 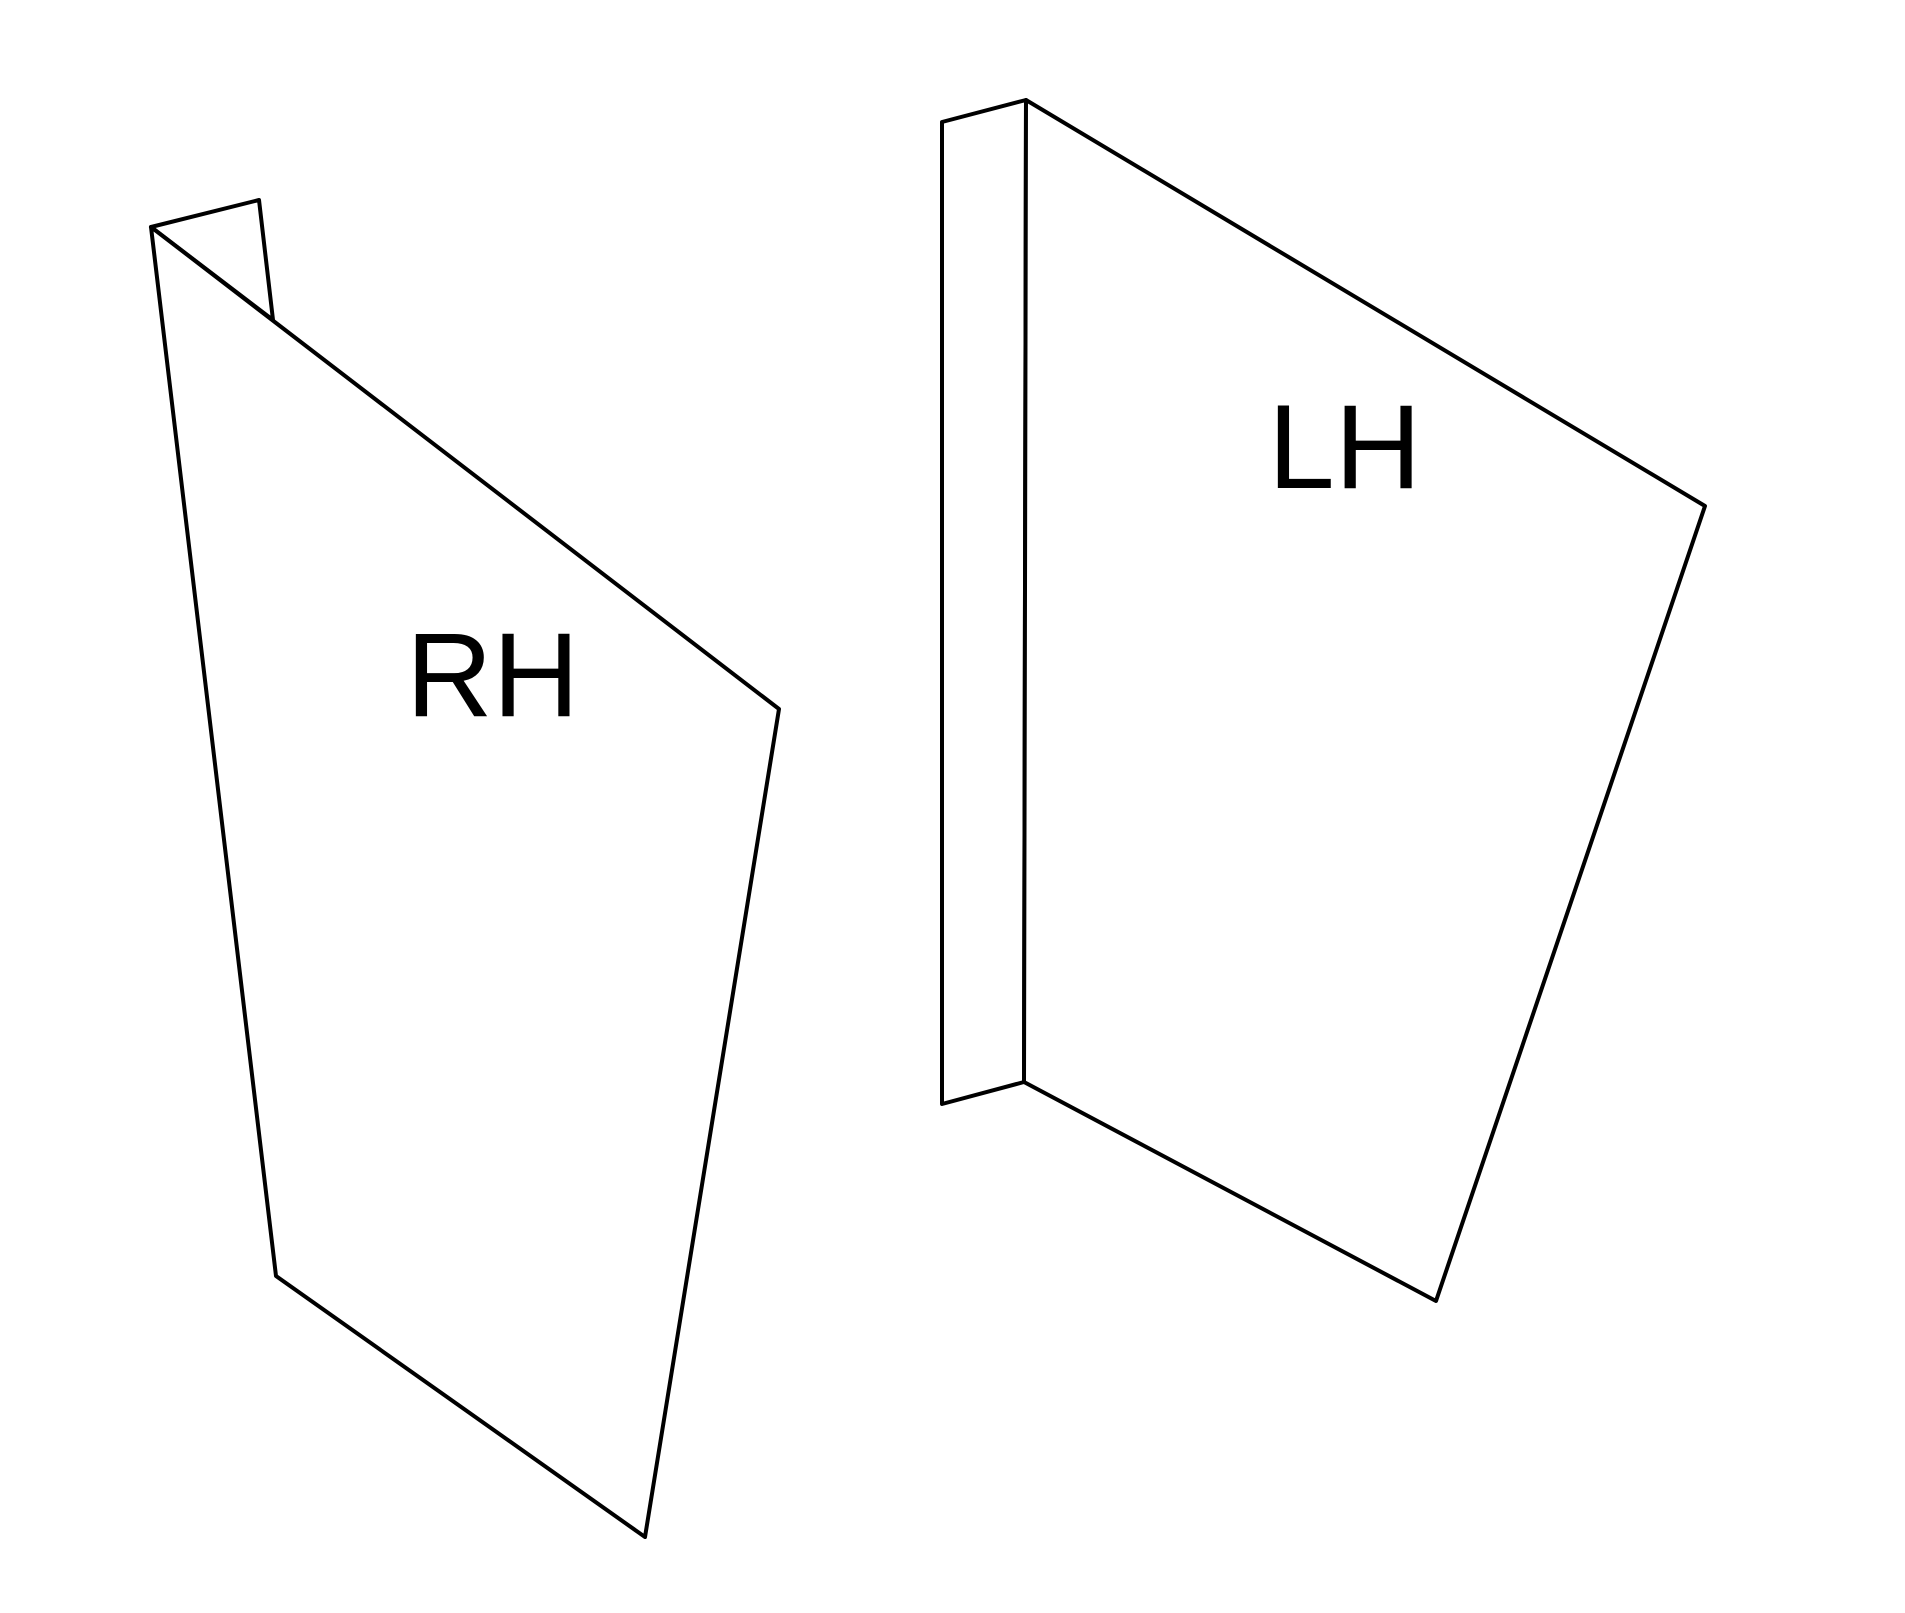 What do you see at coordinates (984, 602) in the screenshot?
I see `lh-flange` at bounding box center [984, 602].